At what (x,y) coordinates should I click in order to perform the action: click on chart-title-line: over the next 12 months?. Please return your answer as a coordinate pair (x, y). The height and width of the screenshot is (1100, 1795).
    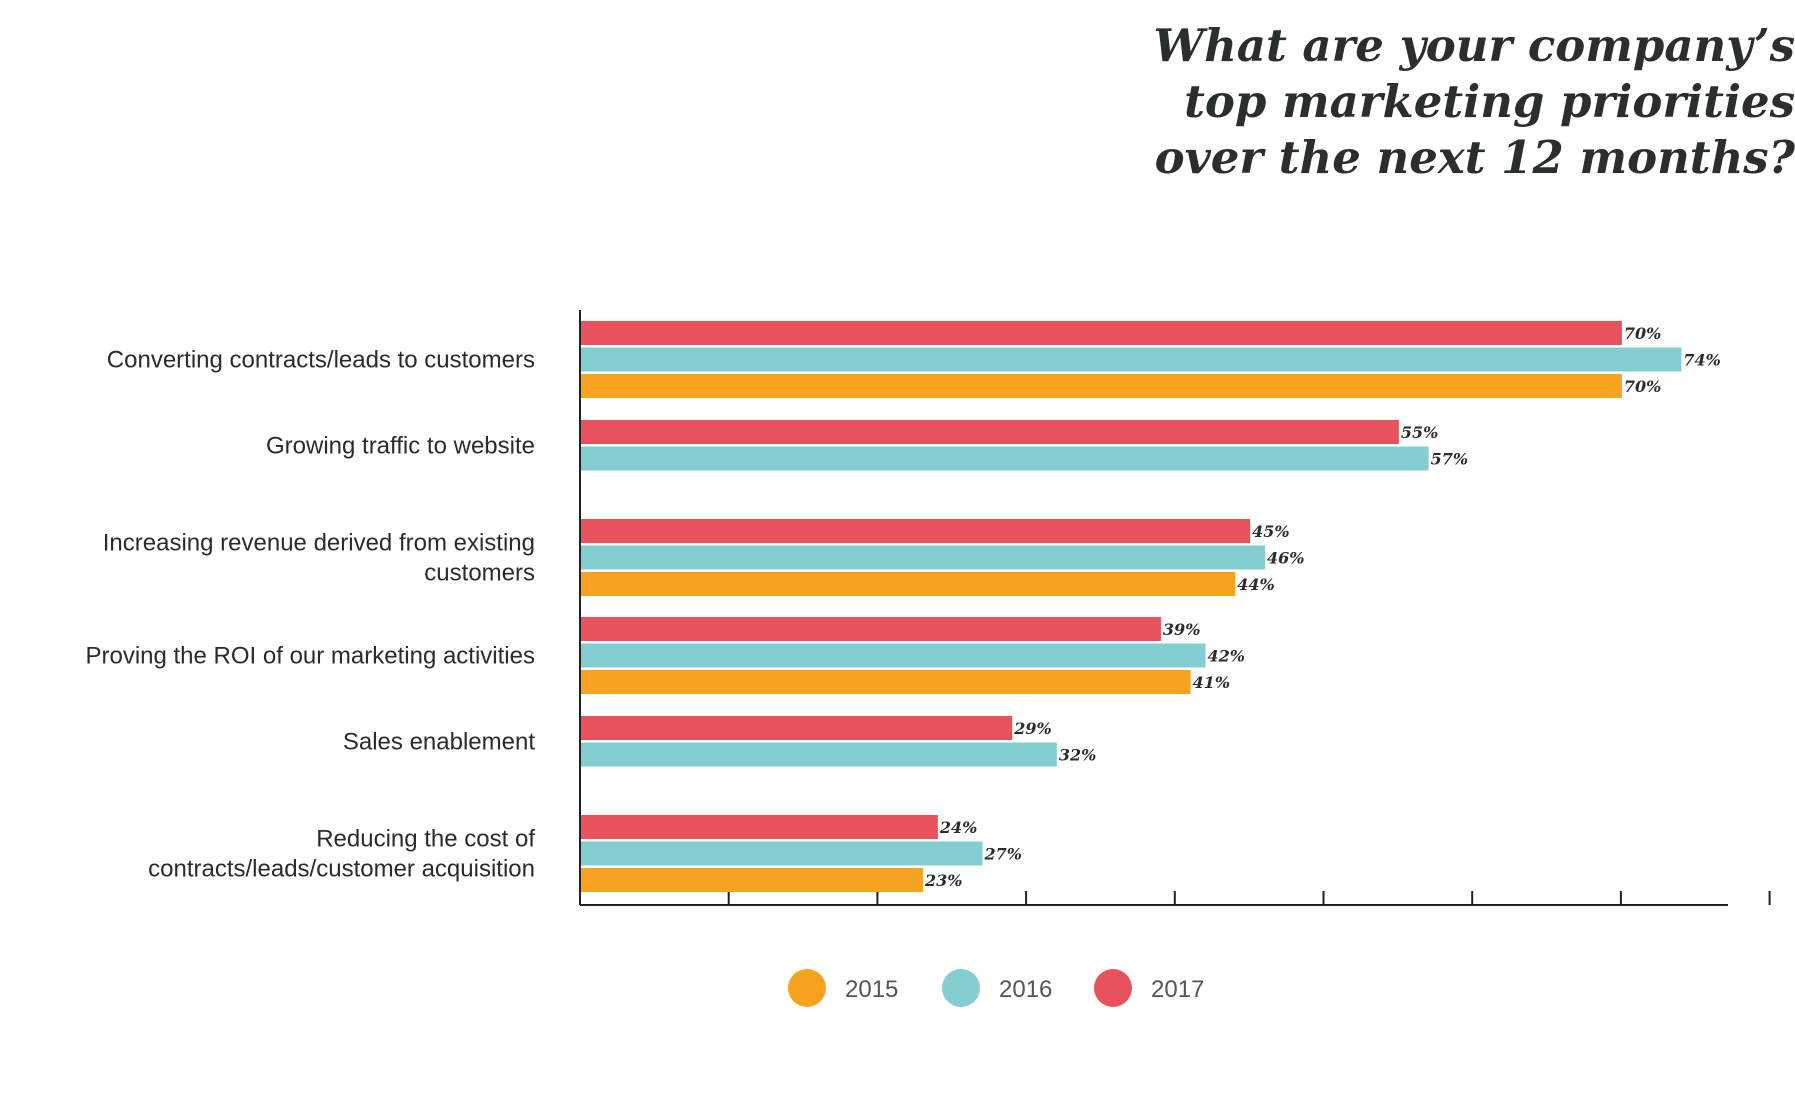
    Looking at the image, I should click on (1474, 157).